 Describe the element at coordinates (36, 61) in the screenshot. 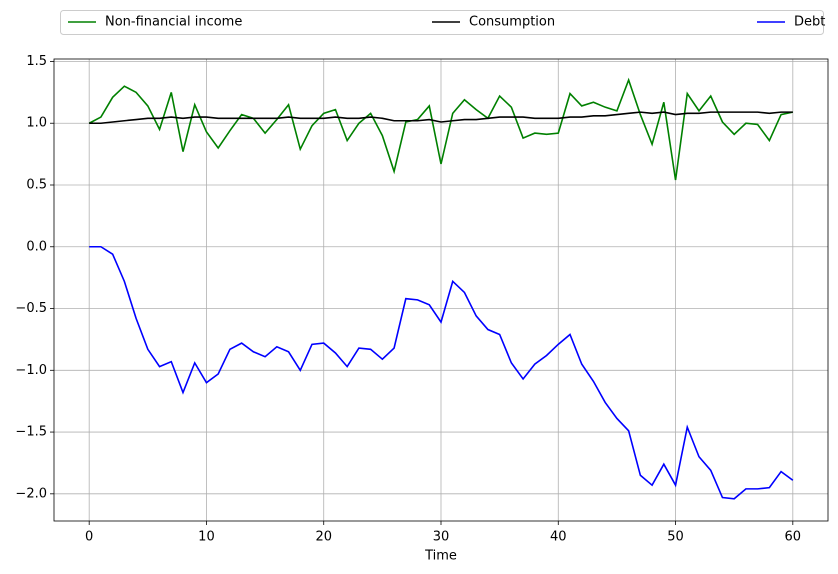

I see `y-tick-label: 1.5` at that location.